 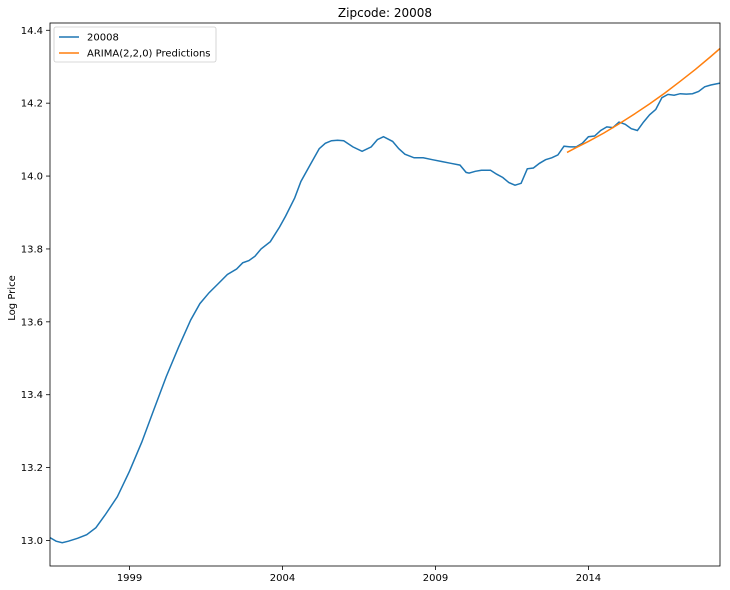 I want to click on x-tick-label: 2004, so click(x=282, y=578).